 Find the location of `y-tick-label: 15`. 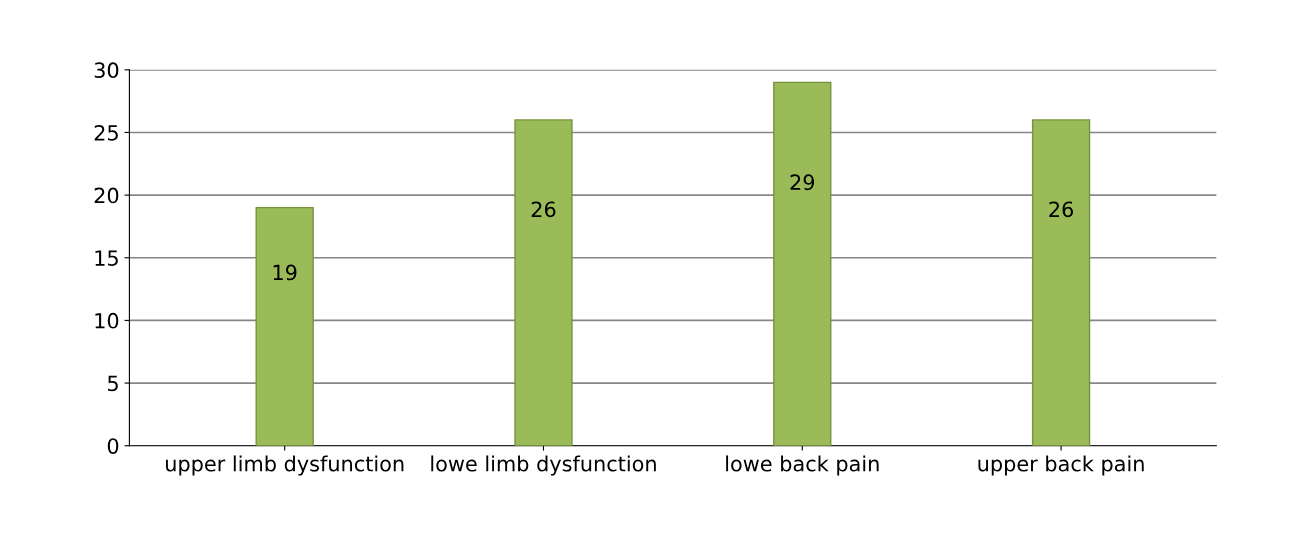

y-tick-label: 15 is located at coordinates (106, 258).